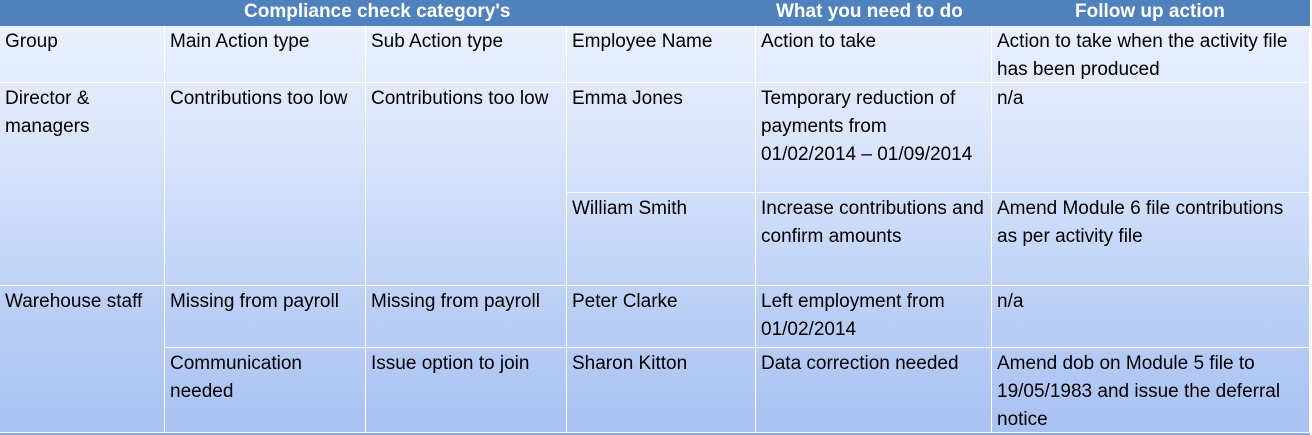 This screenshot has width=1312, height=435. I want to click on header-what-to-do: What you need to do, so click(869, 11).